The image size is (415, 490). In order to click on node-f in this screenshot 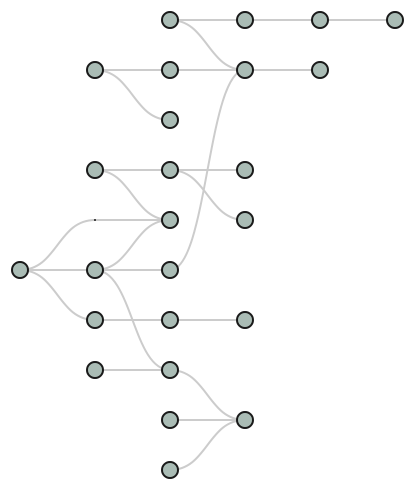, I will do `click(170, 70)`.